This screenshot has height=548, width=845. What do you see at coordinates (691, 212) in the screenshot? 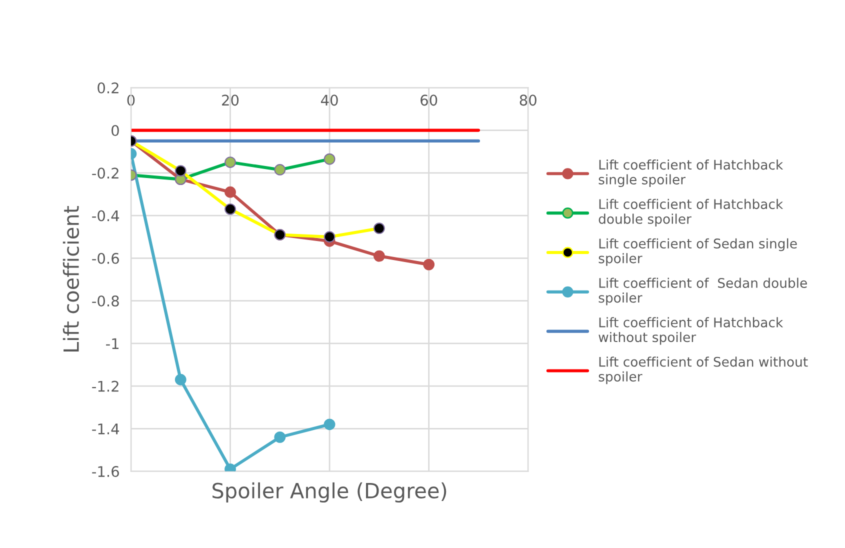
I see `legend-label: Lift coefficient of Hatchback double spoiler` at bounding box center [691, 212].